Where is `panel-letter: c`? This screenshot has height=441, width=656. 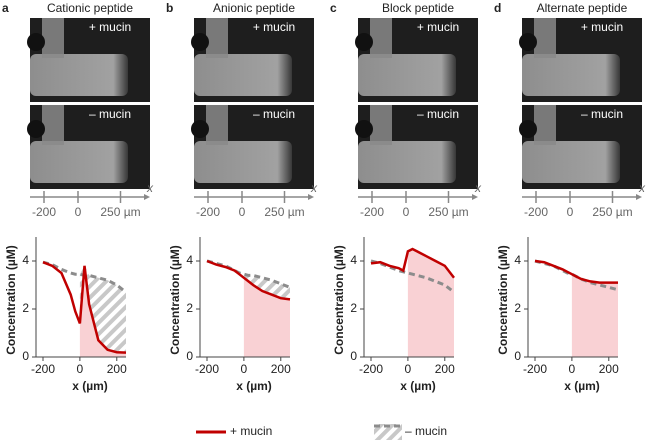
panel-letter: c is located at coordinates (333, 8).